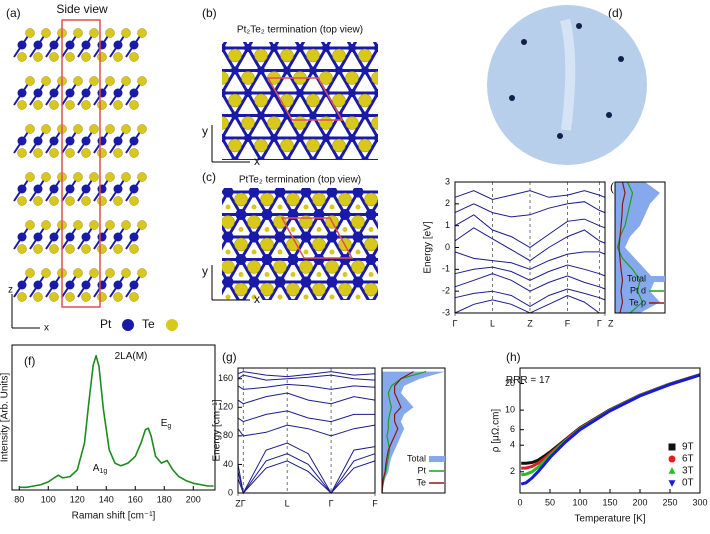  Describe the element at coordinates (19, 499) in the screenshot. I see `x-tick-label: 80` at that location.